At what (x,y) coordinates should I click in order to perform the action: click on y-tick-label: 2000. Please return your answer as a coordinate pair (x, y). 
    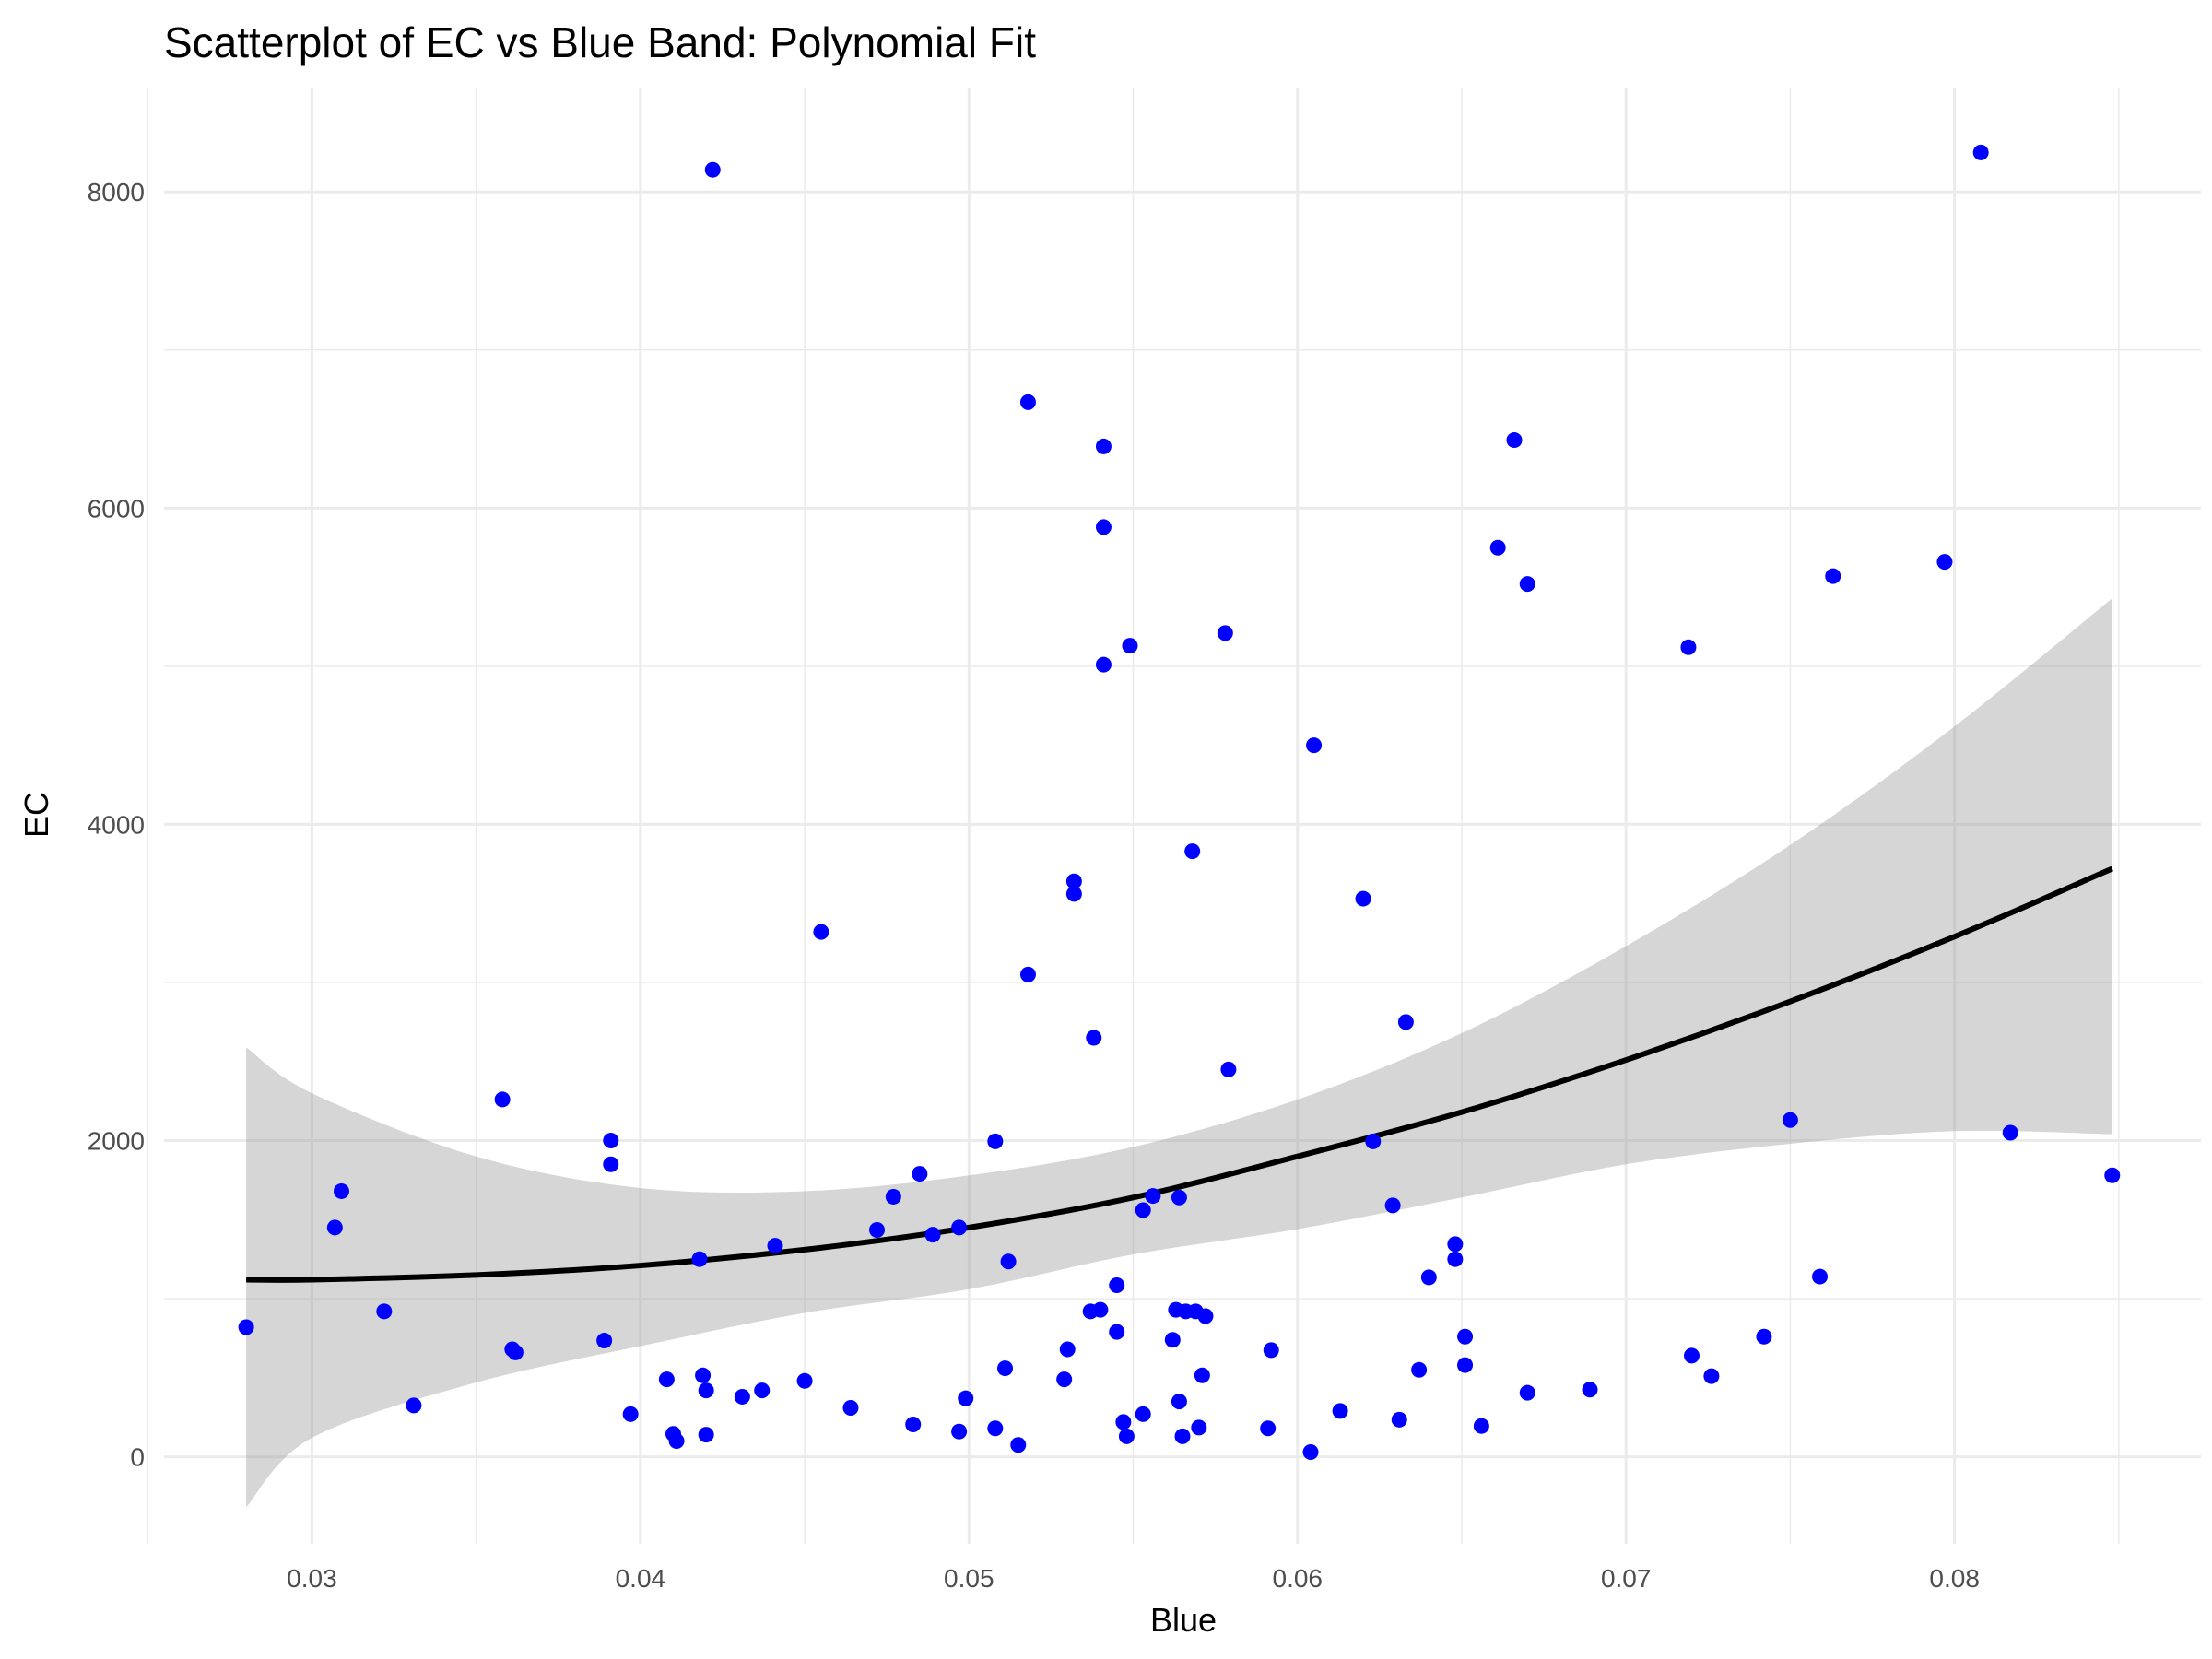
    Looking at the image, I should click on (116, 1141).